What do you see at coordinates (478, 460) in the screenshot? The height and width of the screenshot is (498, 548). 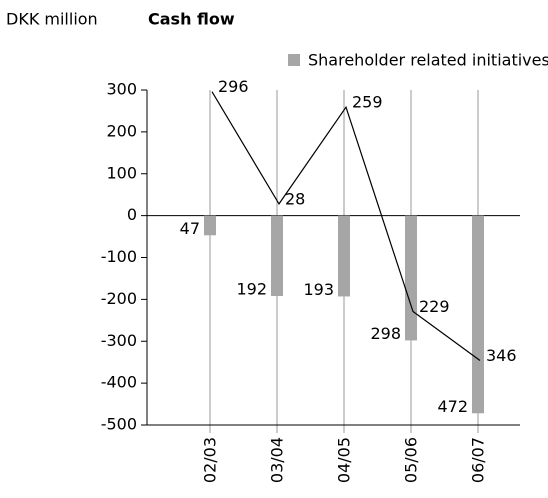 I see `x-tick-label: 06/07` at bounding box center [478, 460].